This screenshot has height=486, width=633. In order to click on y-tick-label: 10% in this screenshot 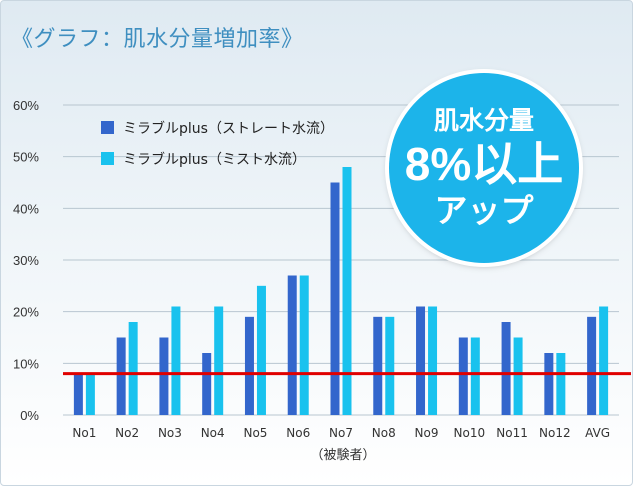, I will do `click(26, 363)`.